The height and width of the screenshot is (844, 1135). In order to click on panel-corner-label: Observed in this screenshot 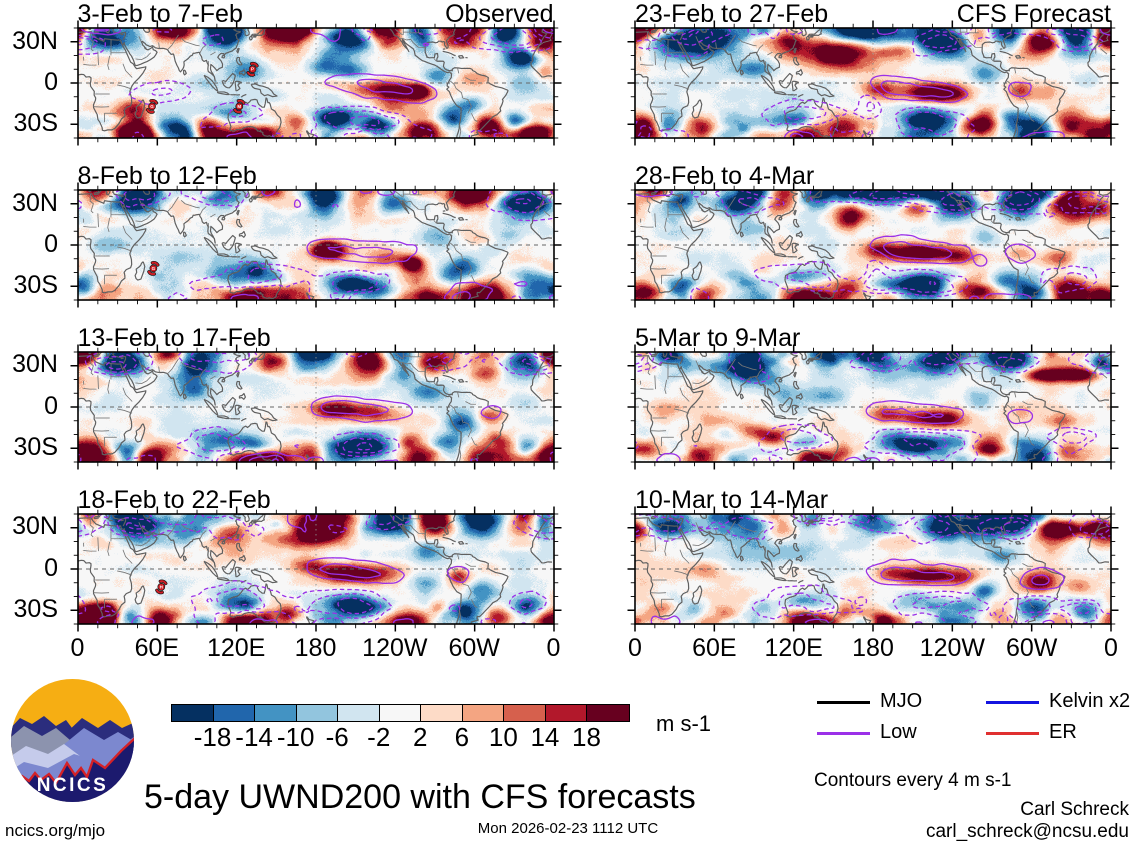, I will do `click(499, 14)`.